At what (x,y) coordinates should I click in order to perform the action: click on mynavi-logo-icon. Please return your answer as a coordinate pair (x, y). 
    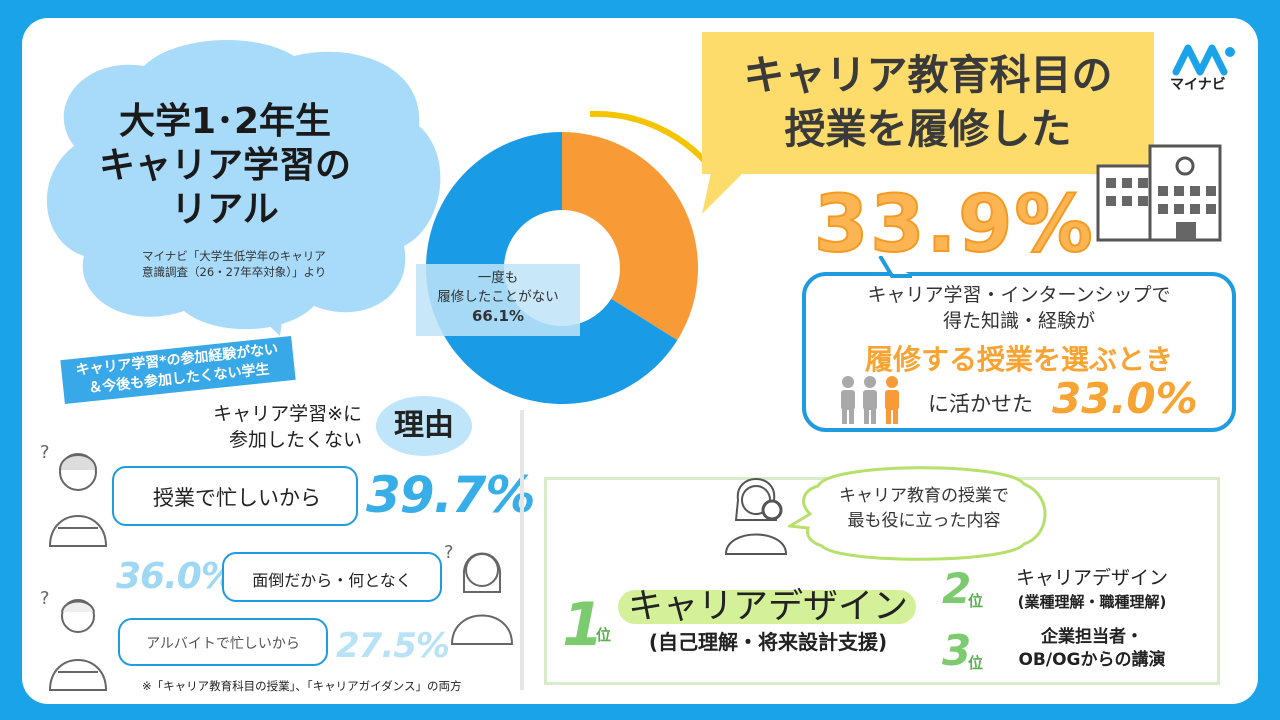
    Looking at the image, I should click on (1203, 60).